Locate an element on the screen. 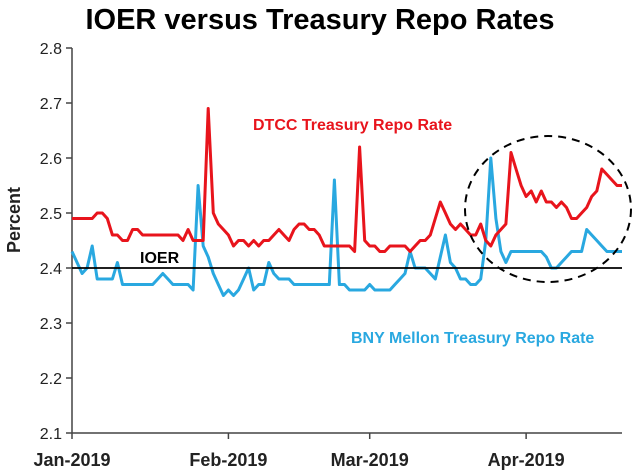  x-tick-label: Apr-2019 is located at coordinates (526, 460).